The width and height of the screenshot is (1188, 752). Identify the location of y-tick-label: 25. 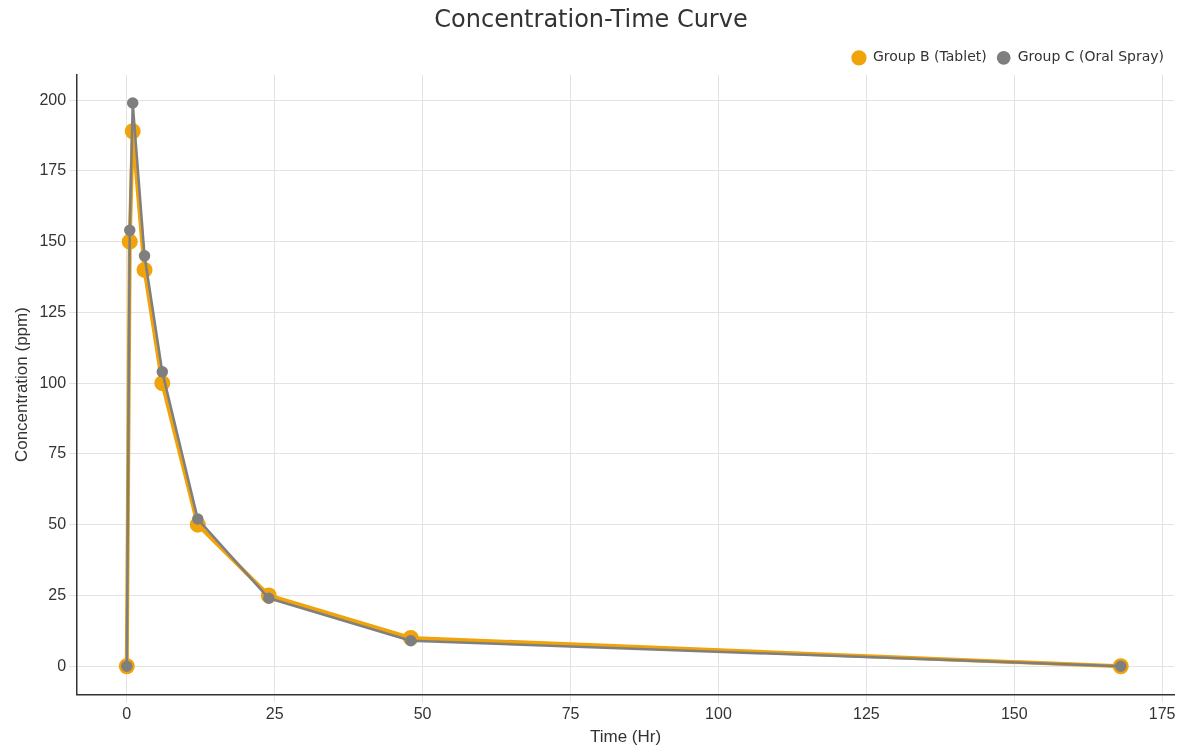
(57, 594).